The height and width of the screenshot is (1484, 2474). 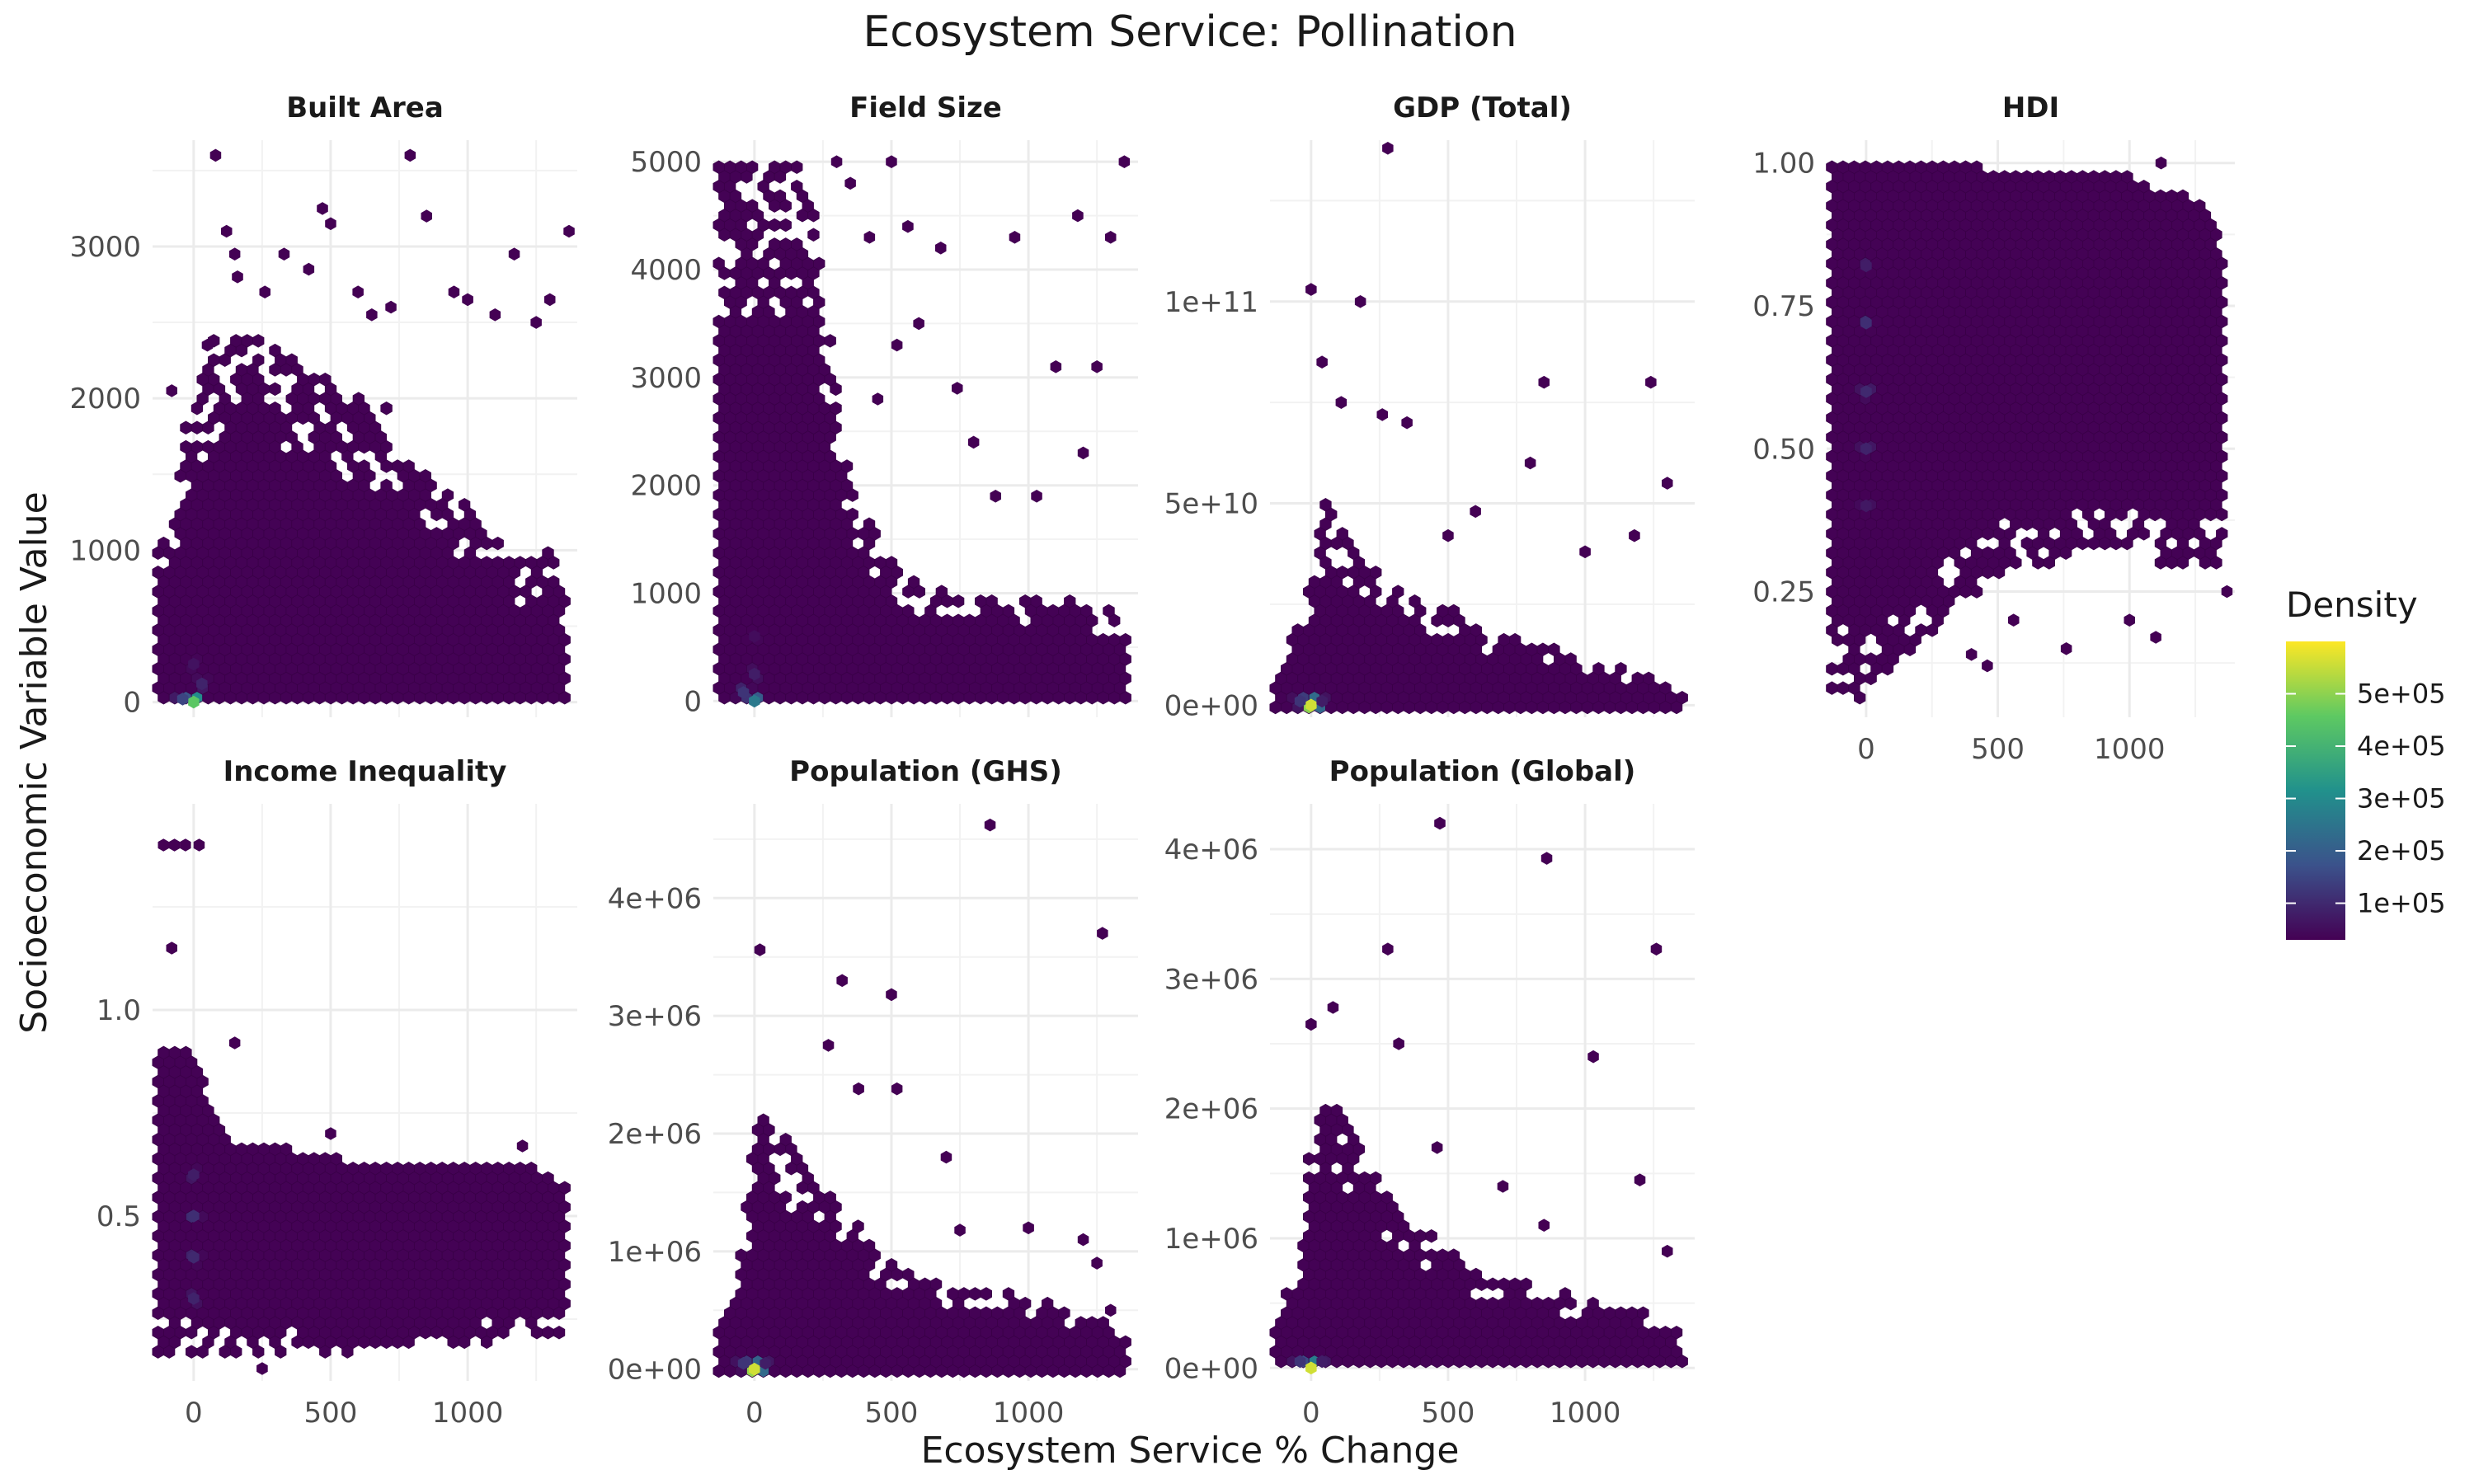 What do you see at coordinates (655, 899) in the screenshot?
I see `y-tick-label: 4e+06` at bounding box center [655, 899].